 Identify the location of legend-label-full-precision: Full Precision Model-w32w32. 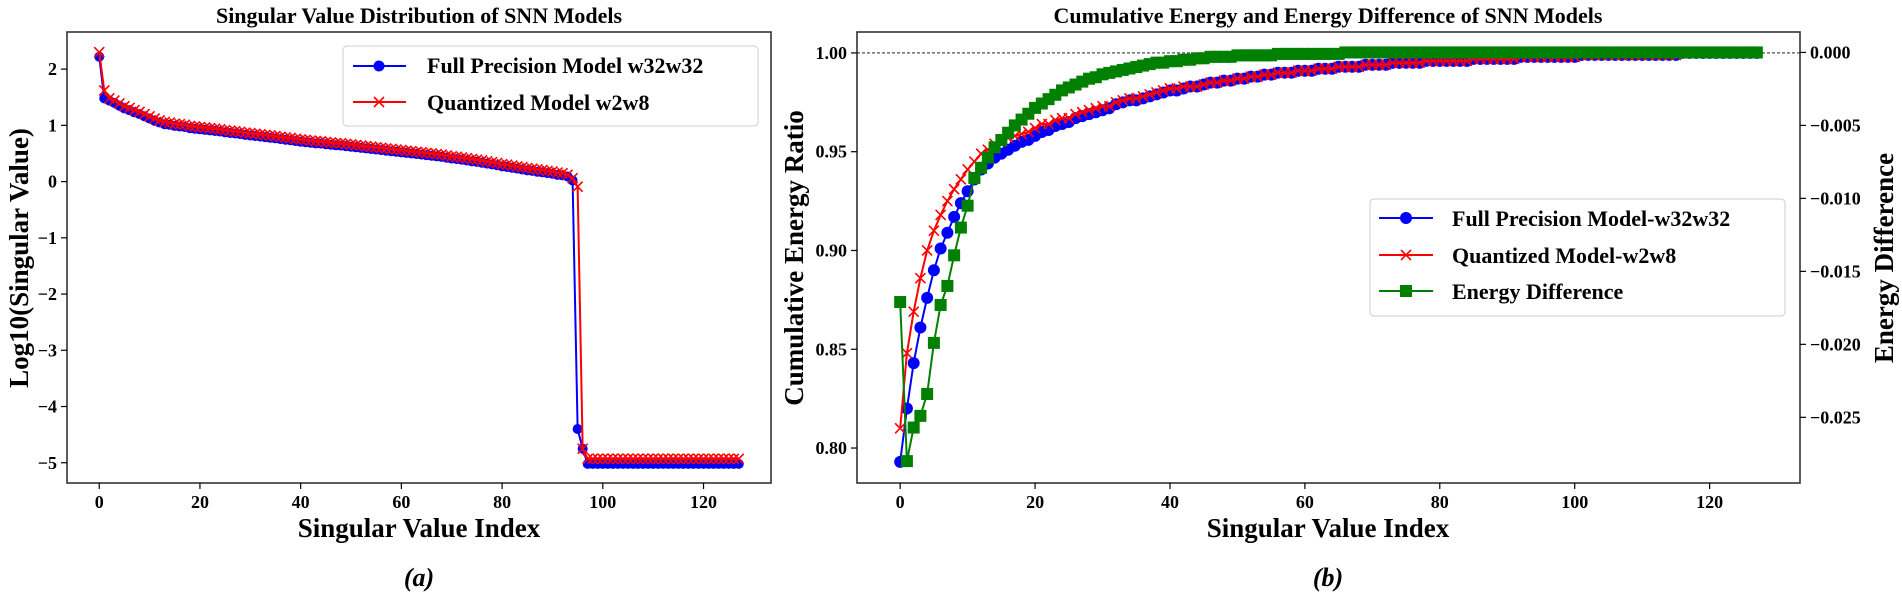
(1591, 218).